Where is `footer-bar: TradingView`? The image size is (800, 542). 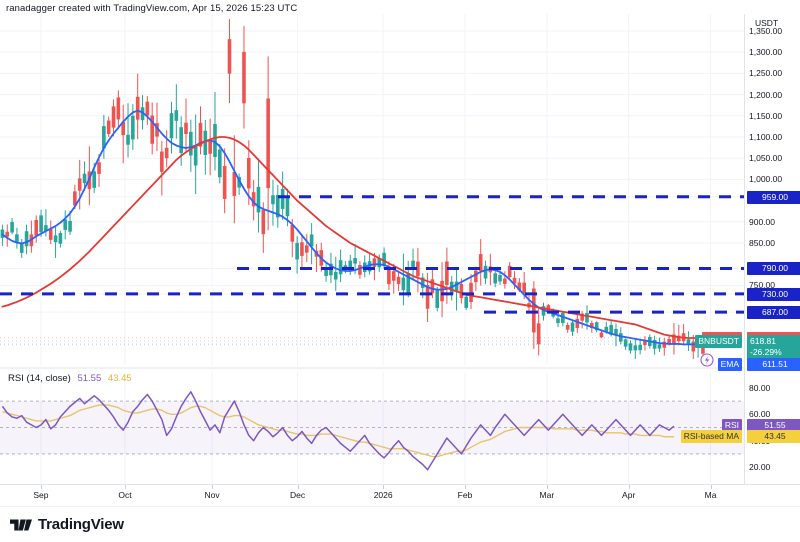 footer-bar: TradingView is located at coordinates (400, 524).